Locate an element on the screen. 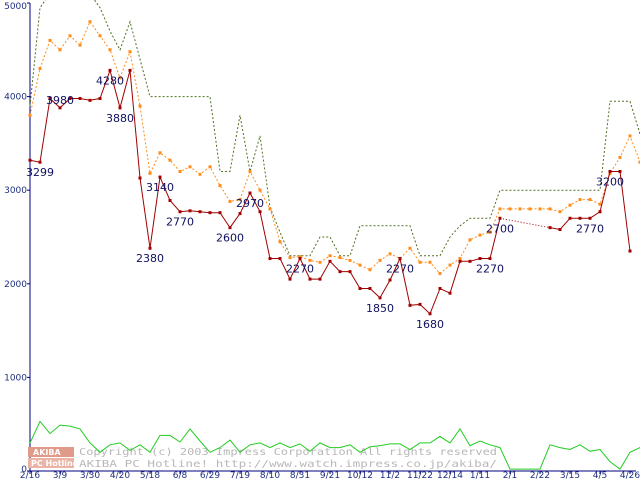 This screenshot has width=640, height=480. x-tick-label: 11/2 is located at coordinates (390, 475).